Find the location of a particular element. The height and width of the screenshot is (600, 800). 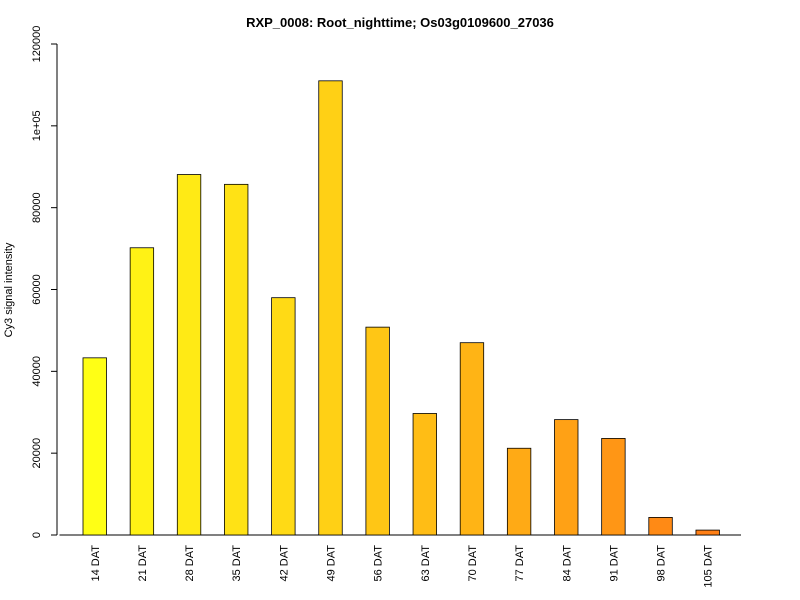

y-axis-label: Cy3 signal intensity is located at coordinates (9, 289).